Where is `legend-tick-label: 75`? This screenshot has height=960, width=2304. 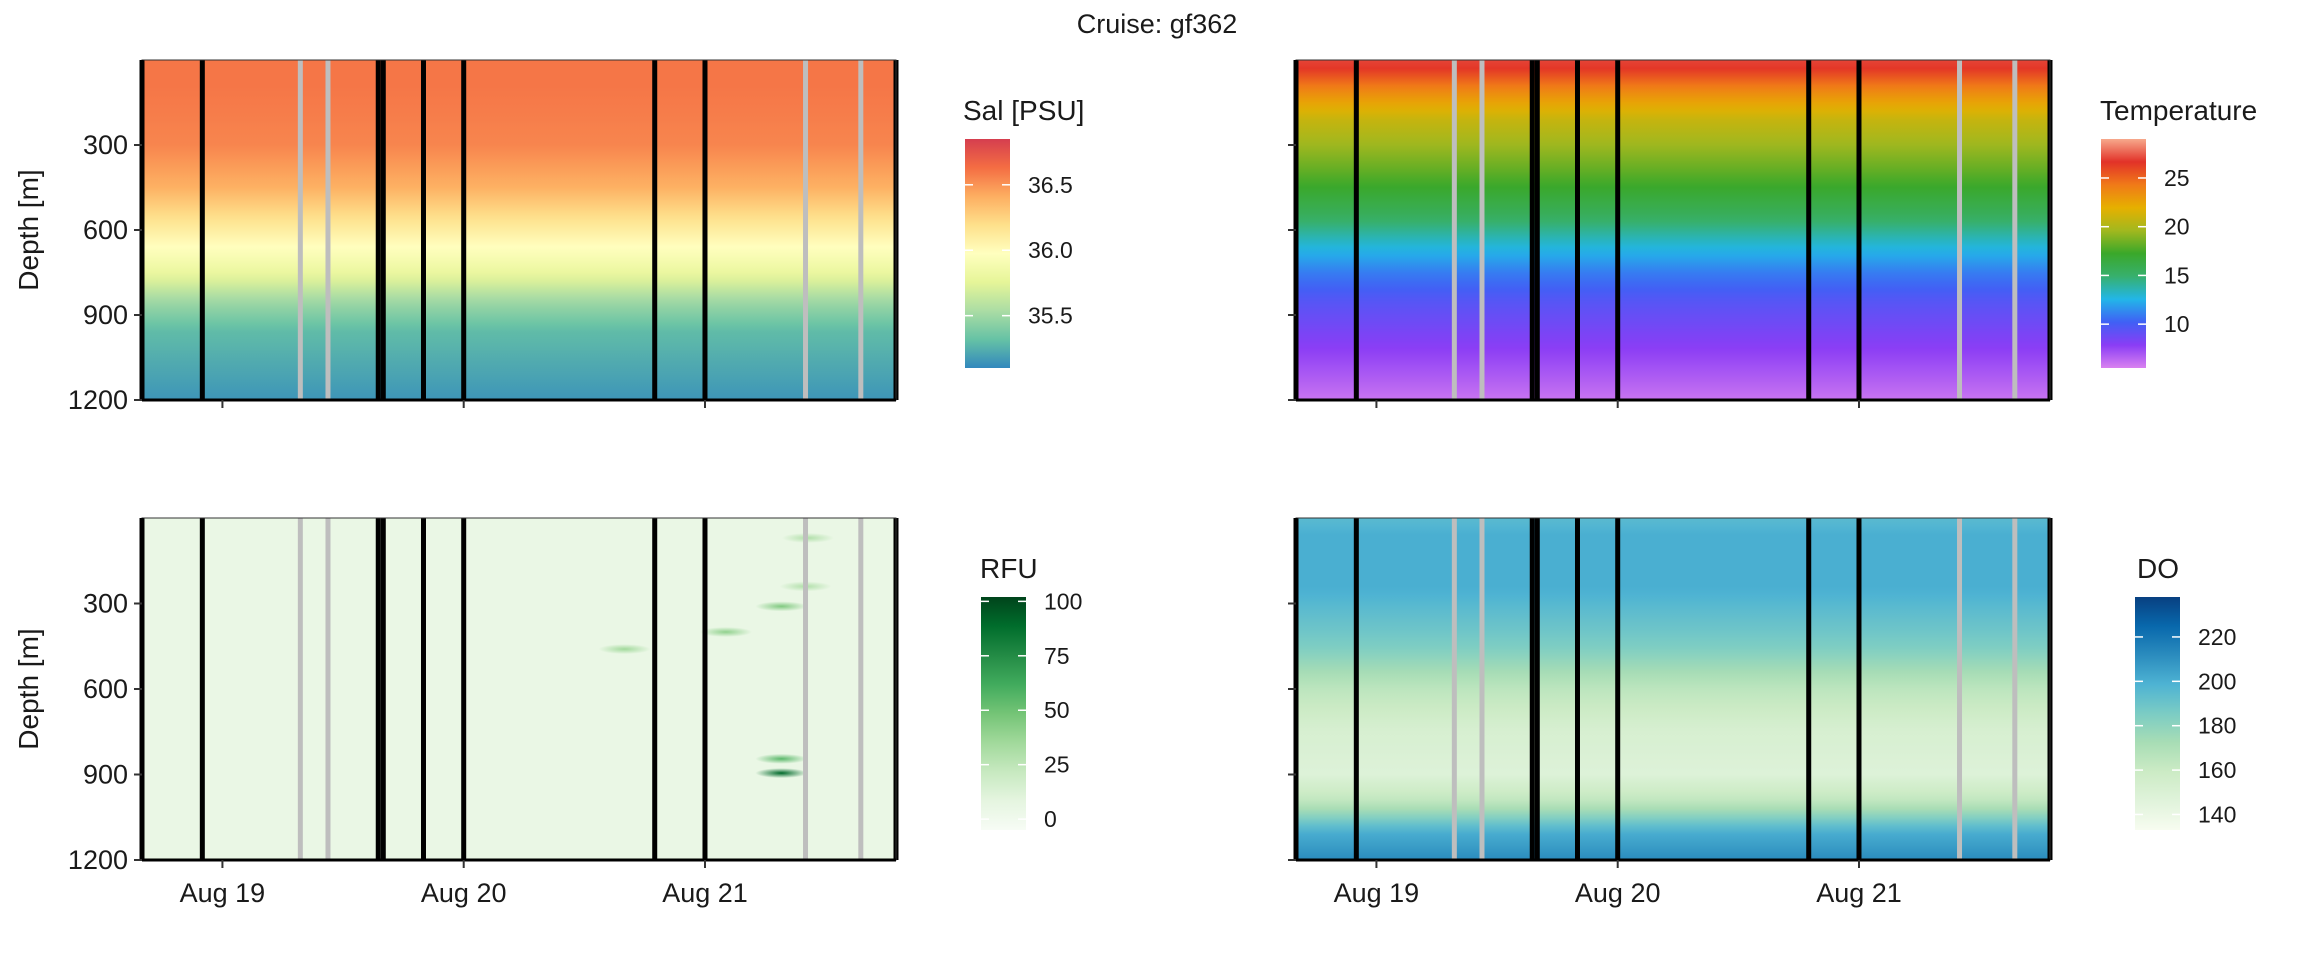 legend-tick-label: 75 is located at coordinates (1057, 656).